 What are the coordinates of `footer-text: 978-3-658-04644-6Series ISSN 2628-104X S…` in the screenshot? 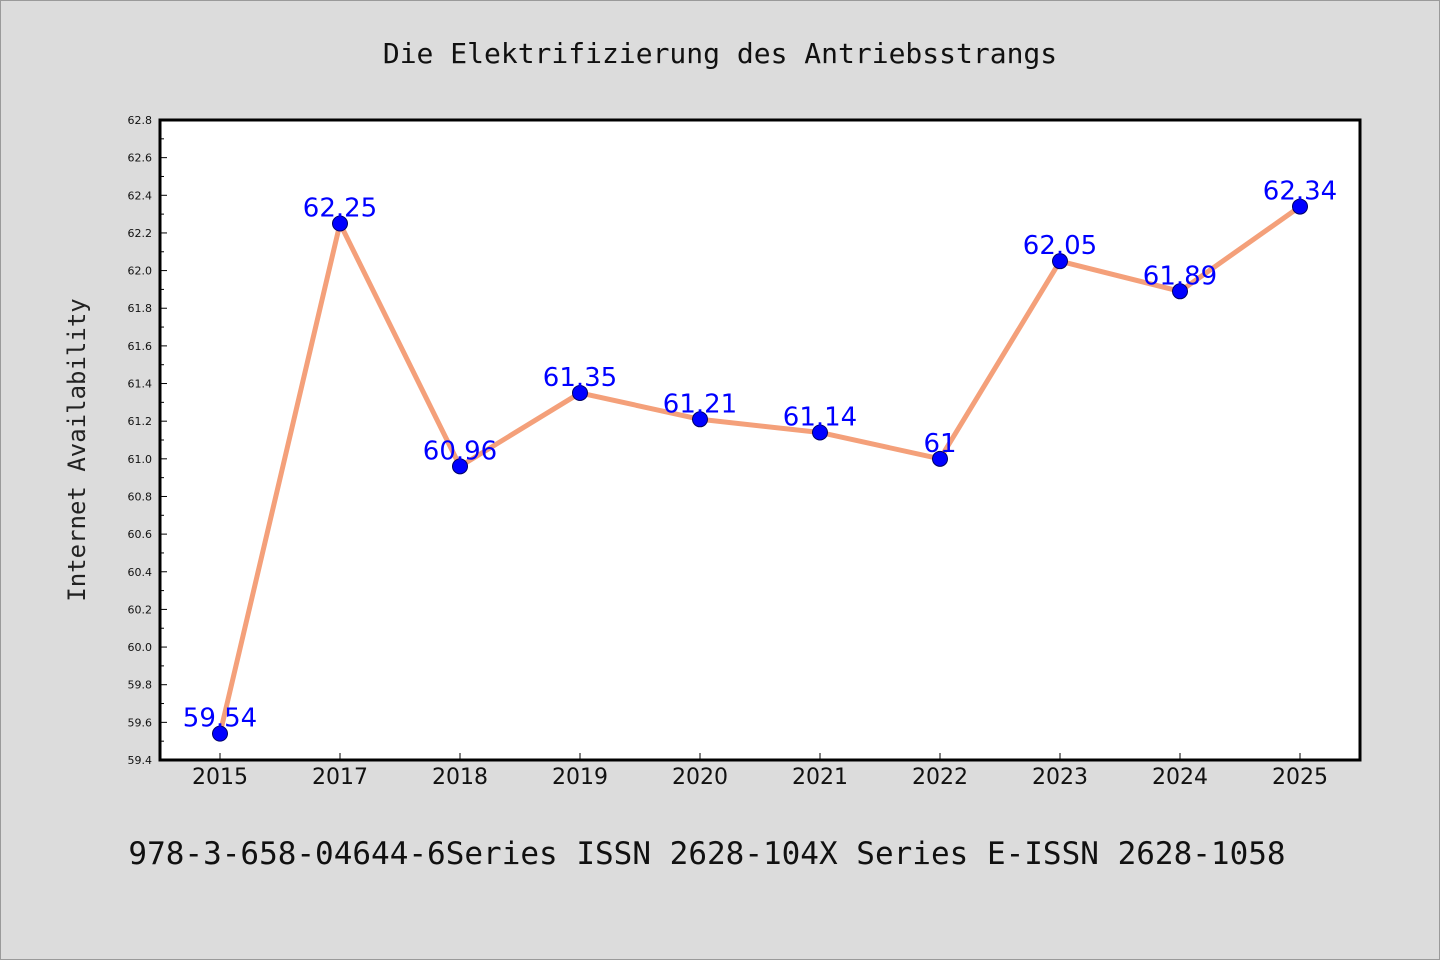 It's located at (706, 854).